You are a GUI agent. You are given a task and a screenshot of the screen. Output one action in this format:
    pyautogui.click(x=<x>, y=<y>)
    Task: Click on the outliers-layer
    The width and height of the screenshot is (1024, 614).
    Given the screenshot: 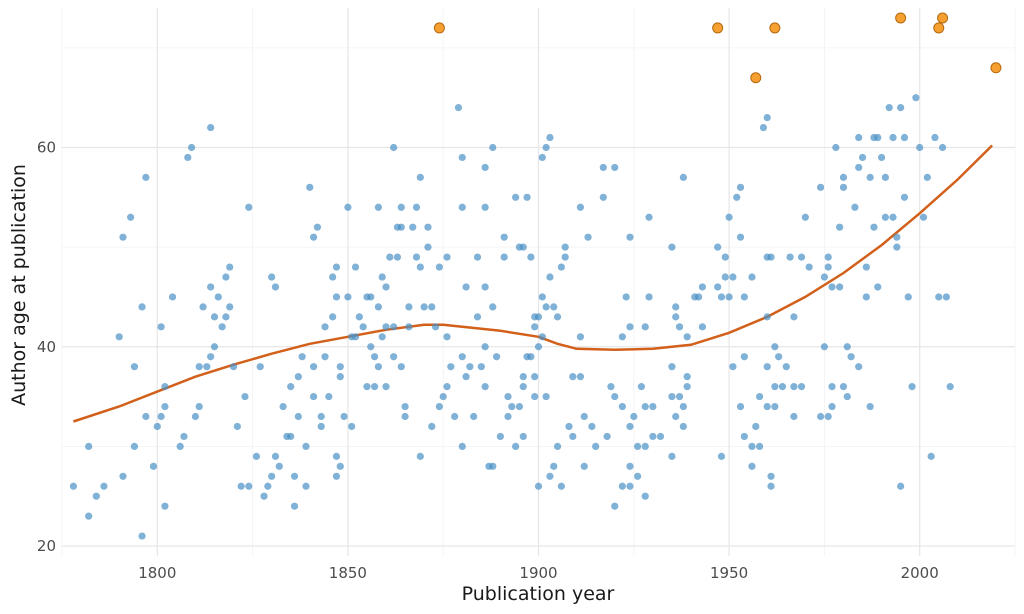 What is the action you would take?
    pyautogui.click(x=717, y=48)
    